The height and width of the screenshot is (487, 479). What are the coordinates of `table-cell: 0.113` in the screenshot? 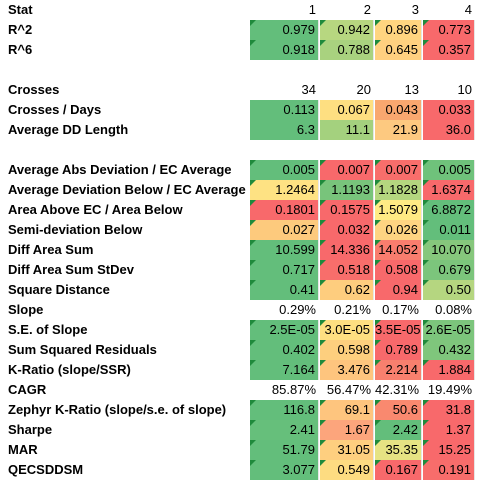 It's located at (284, 110).